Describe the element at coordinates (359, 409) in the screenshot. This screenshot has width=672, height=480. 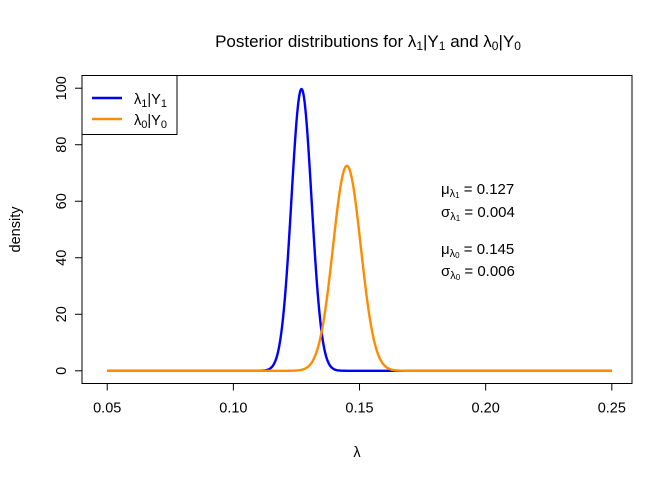
I see `x-tick-label: 0.15` at that location.